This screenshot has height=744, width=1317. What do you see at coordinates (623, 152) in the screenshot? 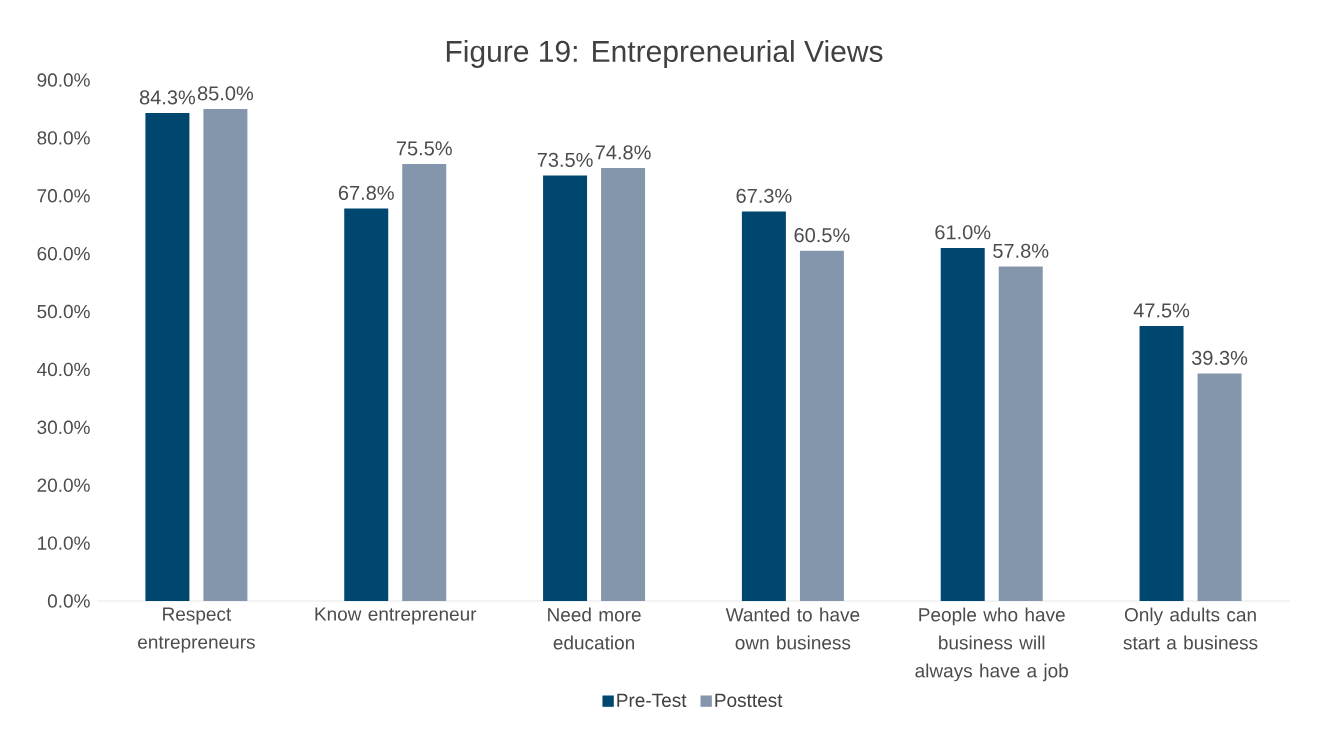
I see `data-label: 74.8%` at bounding box center [623, 152].